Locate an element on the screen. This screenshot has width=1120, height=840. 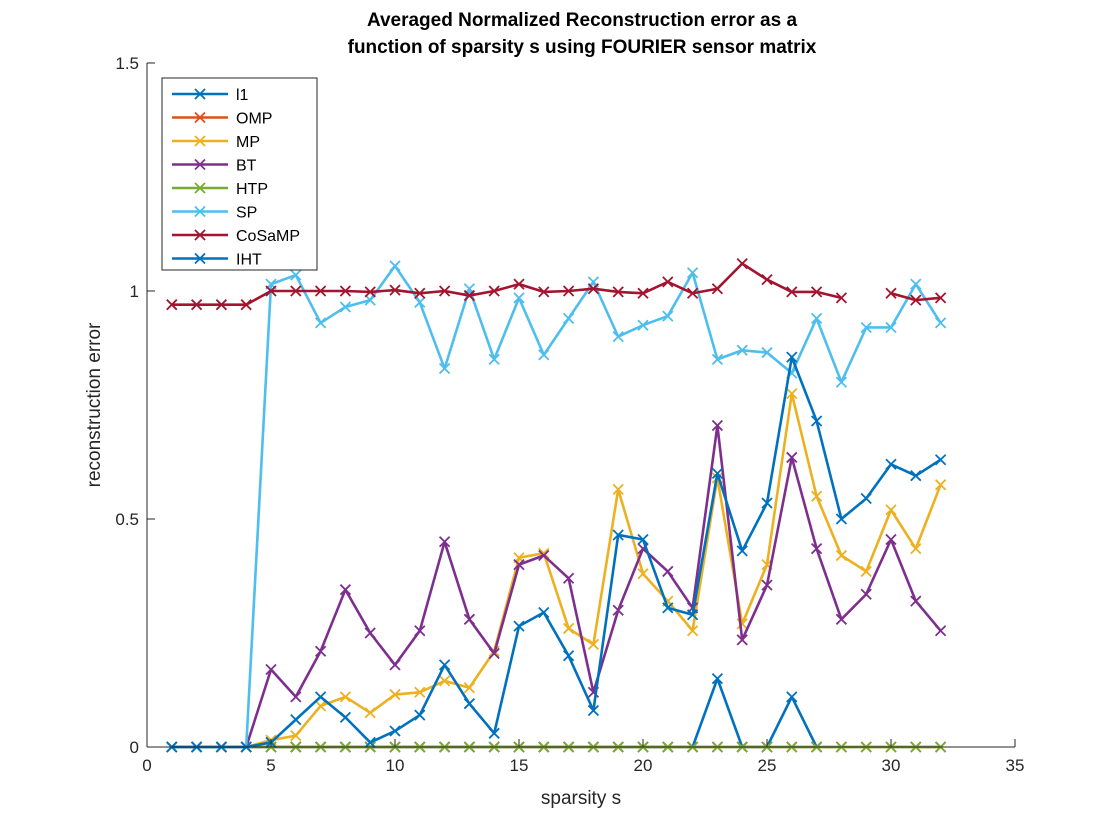
series-cosamp is located at coordinates (556, 284).